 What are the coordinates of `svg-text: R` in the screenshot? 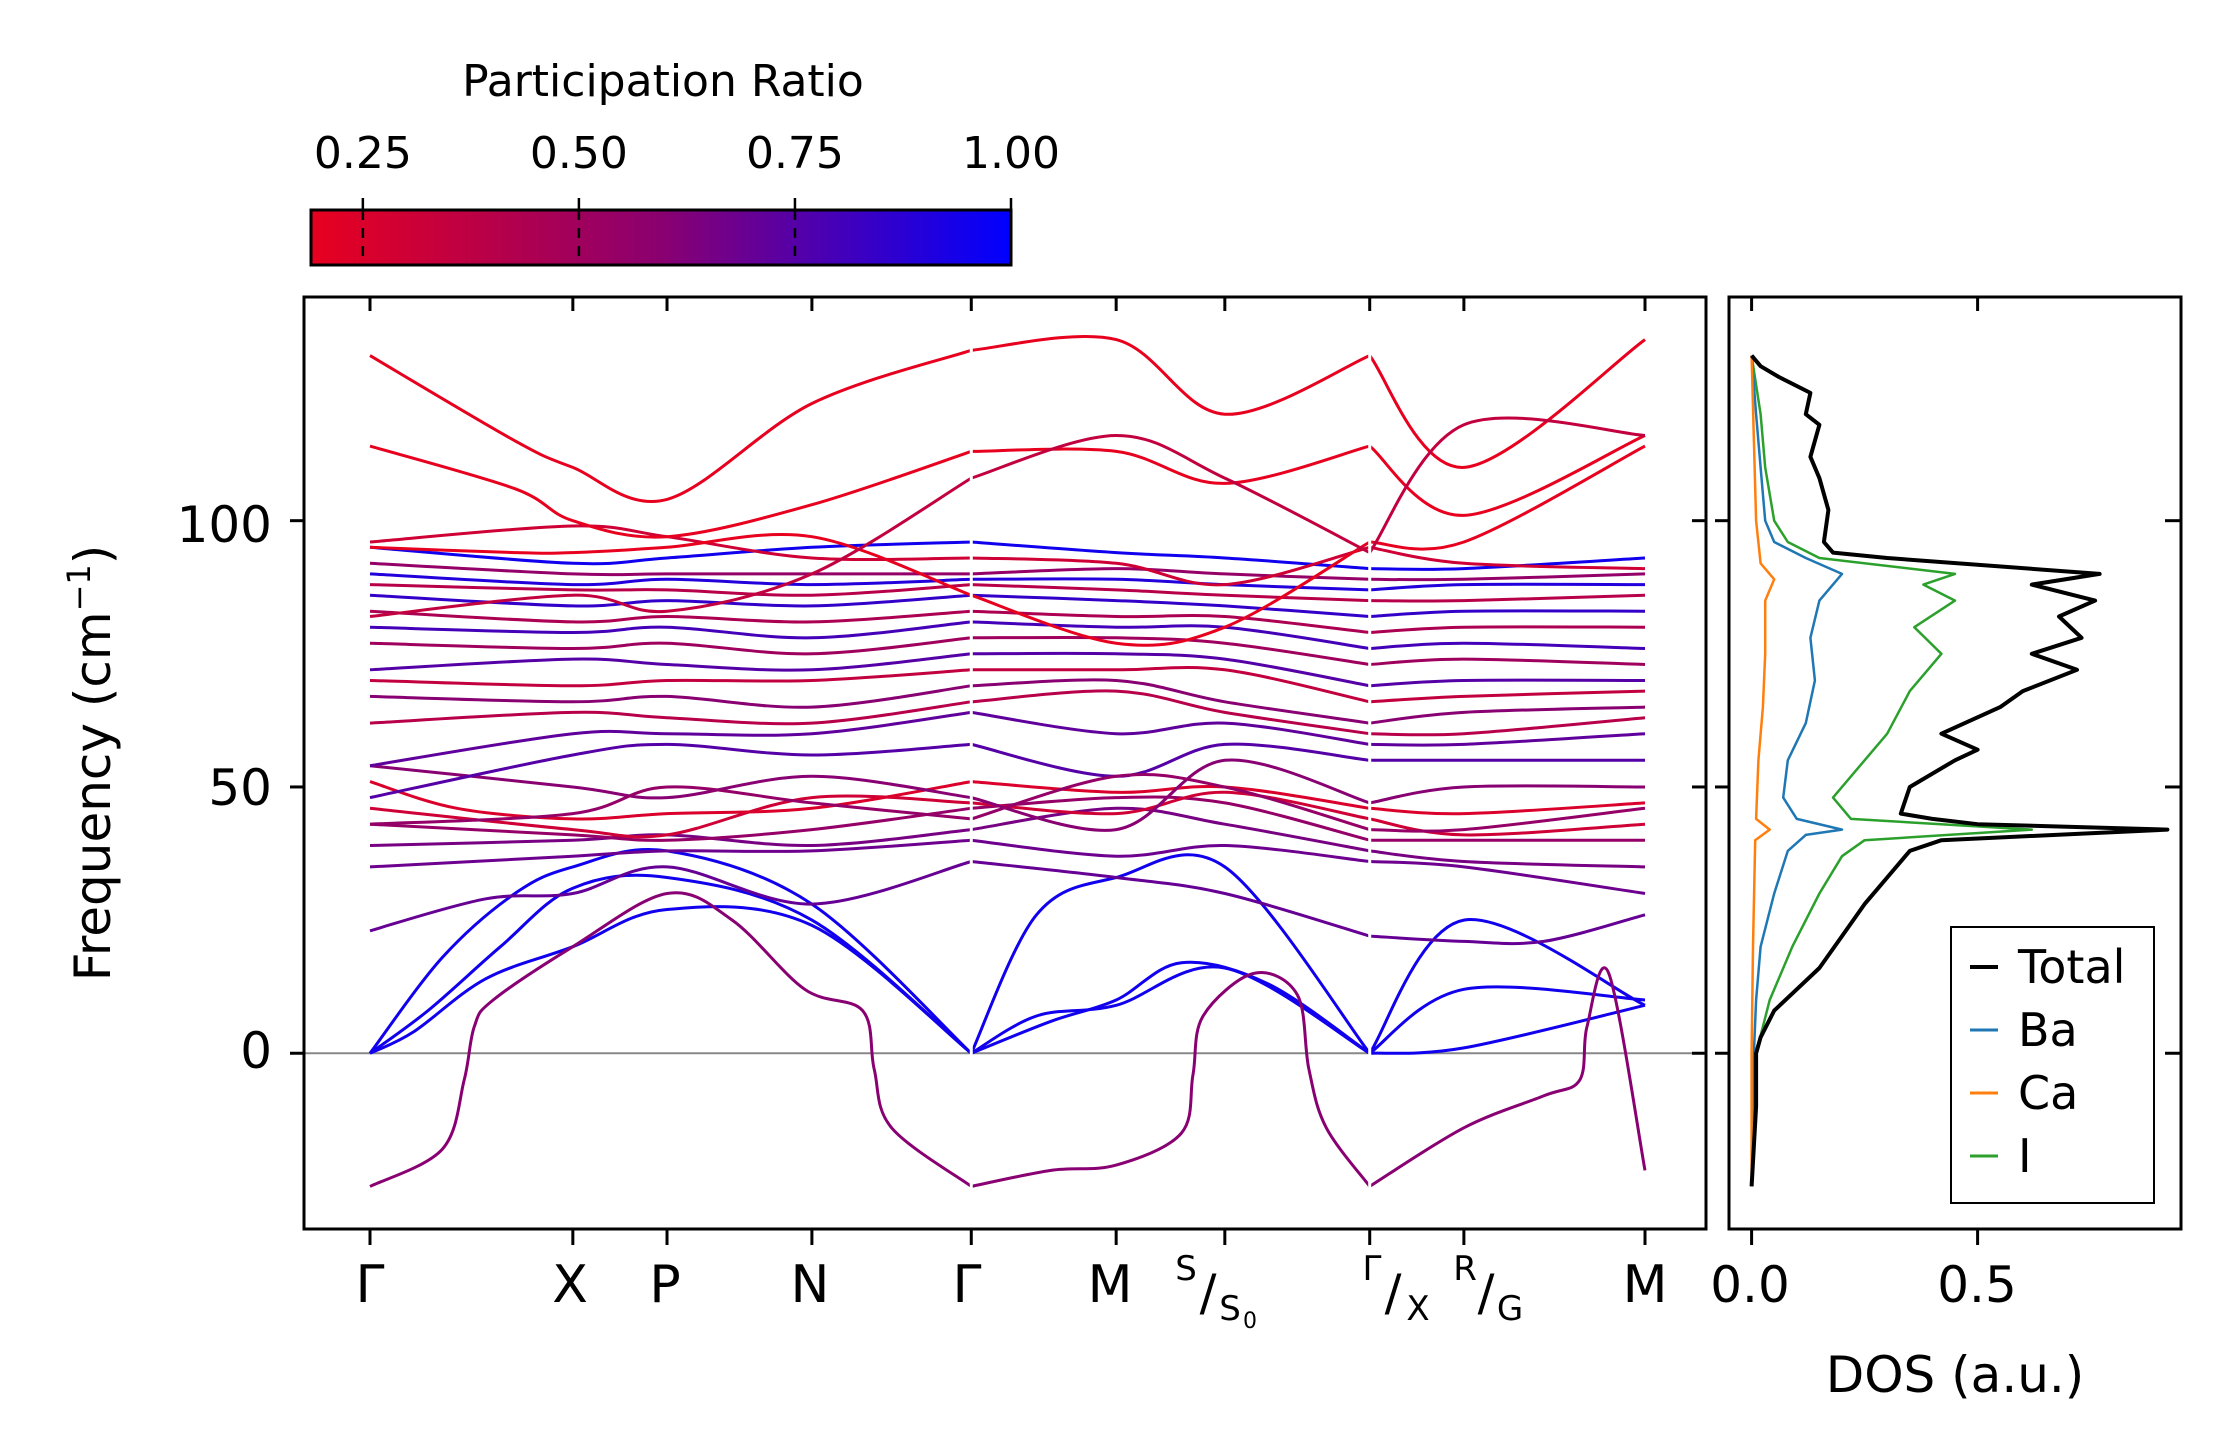 It's located at (1465, 1269).